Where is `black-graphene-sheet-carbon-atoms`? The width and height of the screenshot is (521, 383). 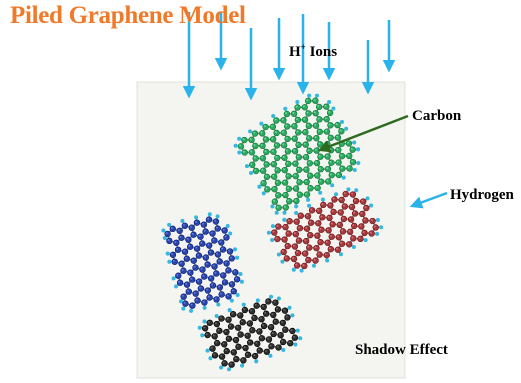
black-graphene-sheet-carbon-atoms is located at coordinates (250, 333).